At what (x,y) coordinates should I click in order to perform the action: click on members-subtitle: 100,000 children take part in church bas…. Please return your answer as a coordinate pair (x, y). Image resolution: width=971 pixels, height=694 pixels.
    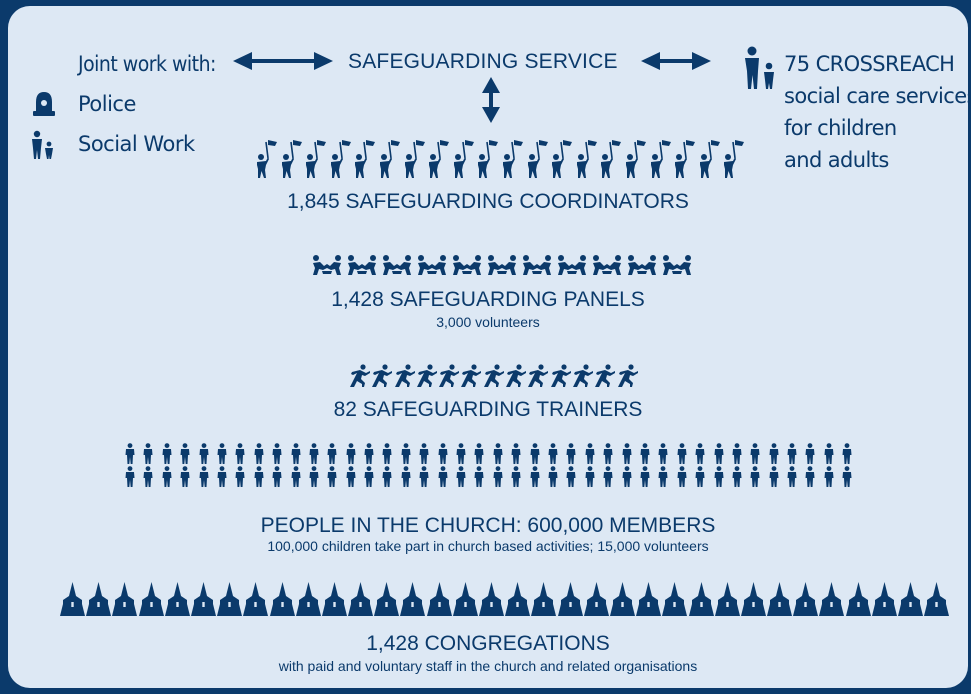
    Looking at the image, I should click on (488, 546).